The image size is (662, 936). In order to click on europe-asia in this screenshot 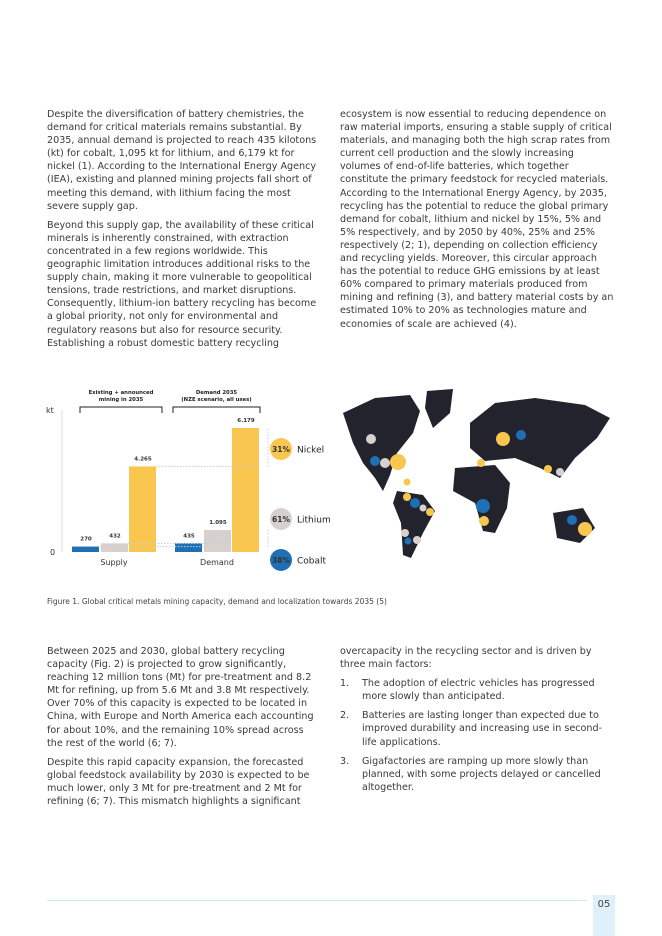, I will do `click(540, 438)`.